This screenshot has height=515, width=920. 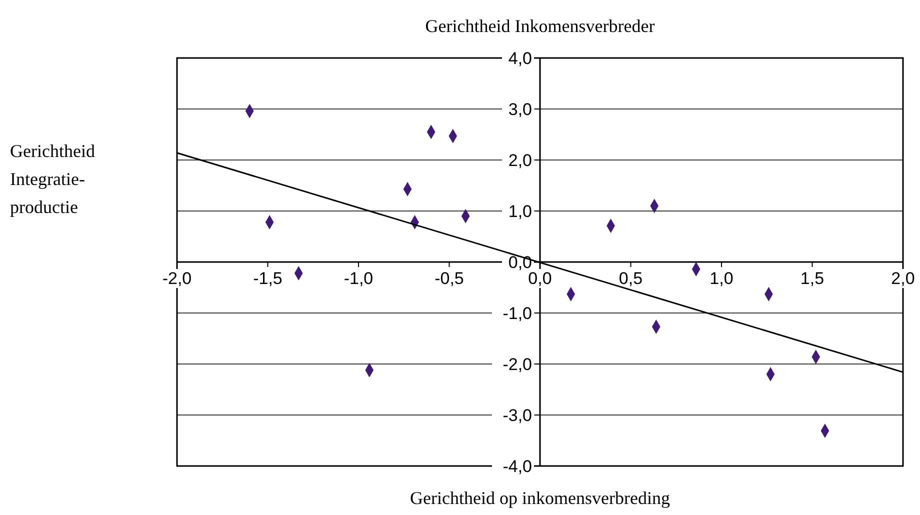 What do you see at coordinates (52, 179) in the screenshot?
I see `y-axis-title: Gerichtheid Integratie-productie` at bounding box center [52, 179].